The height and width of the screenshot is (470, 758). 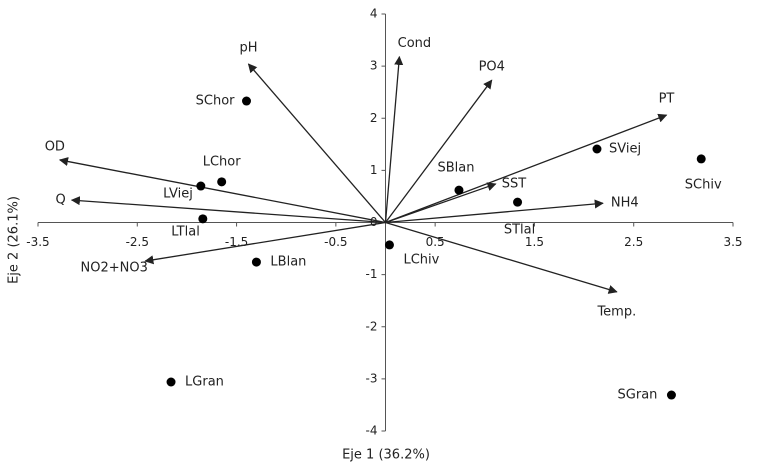 I want to click on vector-label: PO4, so click(x=492, y=67).